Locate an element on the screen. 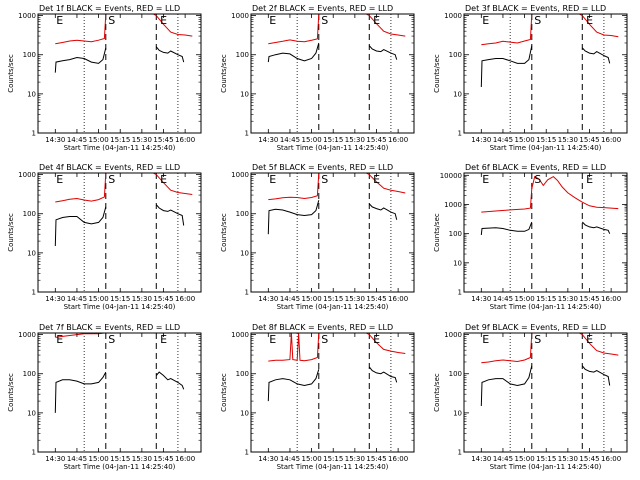 The image size is (640, 480). panel-title: Det 6f BLACK = Events, RED = LLD is located at coordinates (535, 167).